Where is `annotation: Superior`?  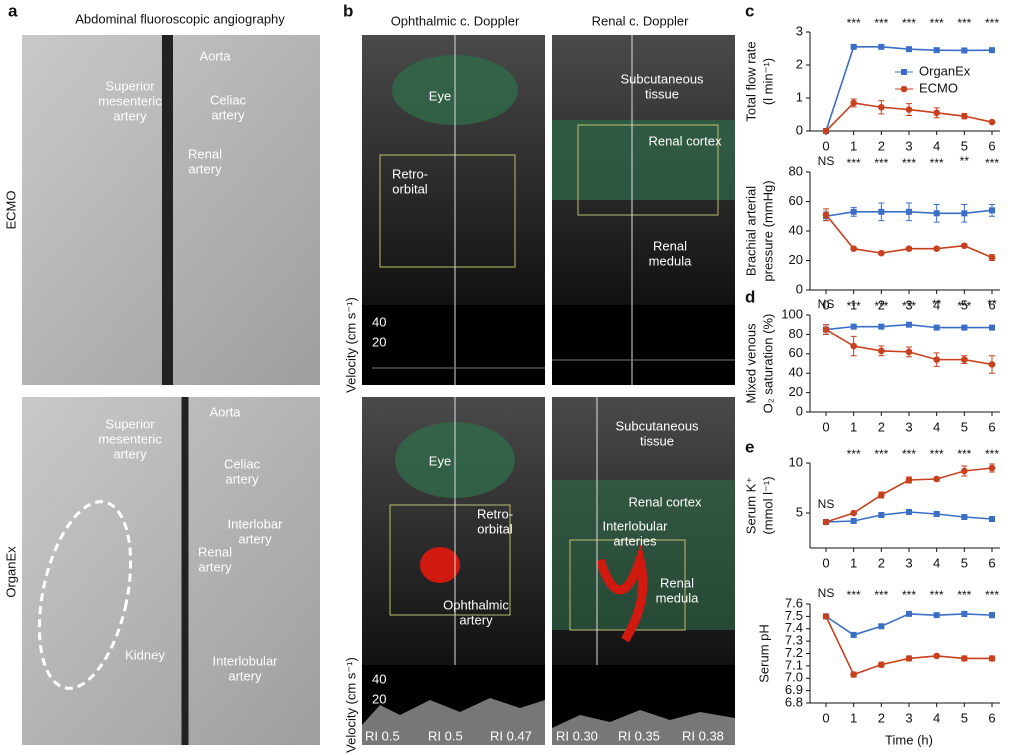
annotation: Superior is located at coordinates (130, 85).